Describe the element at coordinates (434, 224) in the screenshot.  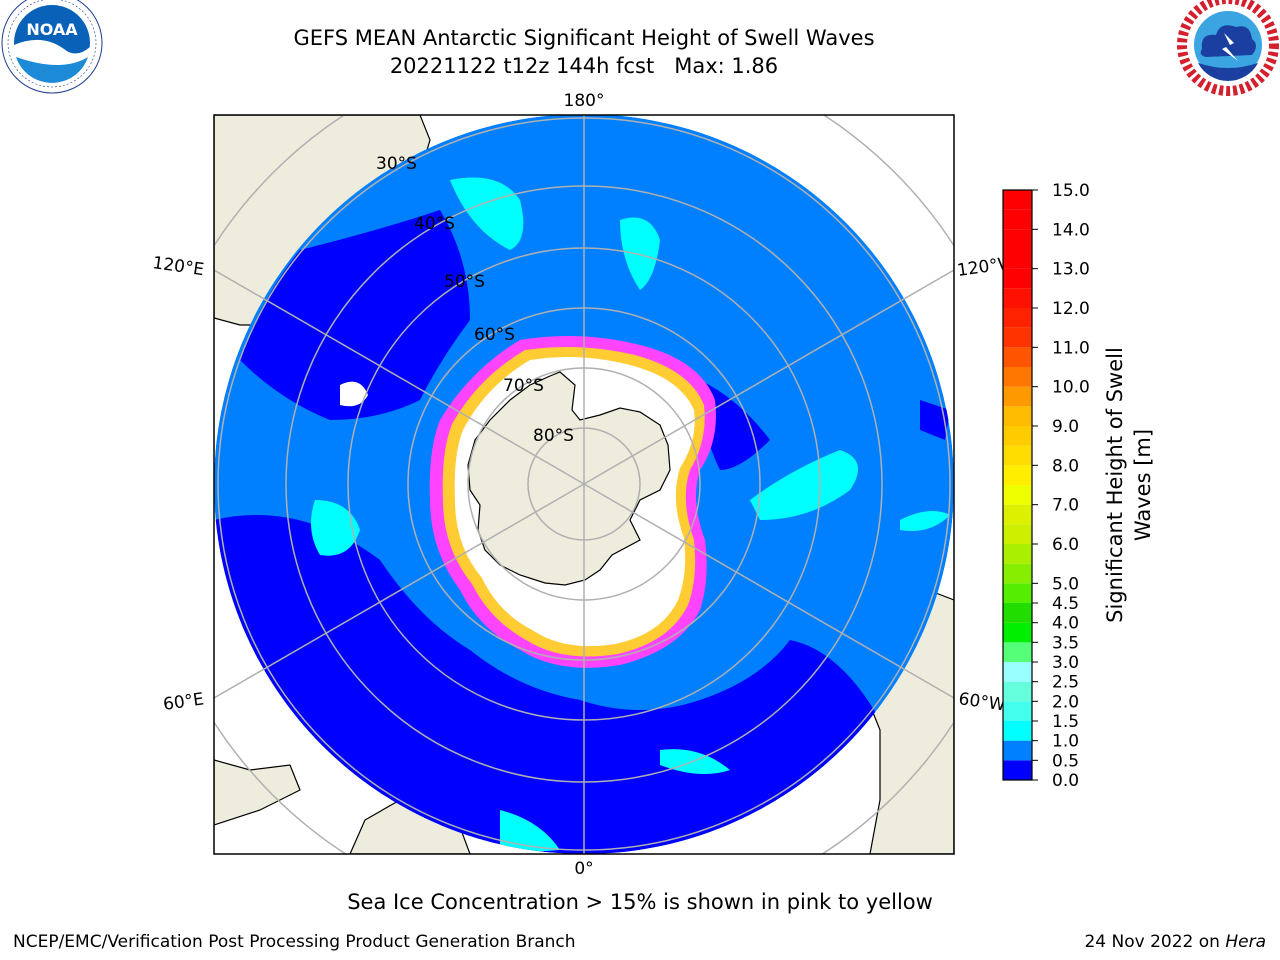
I see `lat-label-40s: 40°S` at that location.